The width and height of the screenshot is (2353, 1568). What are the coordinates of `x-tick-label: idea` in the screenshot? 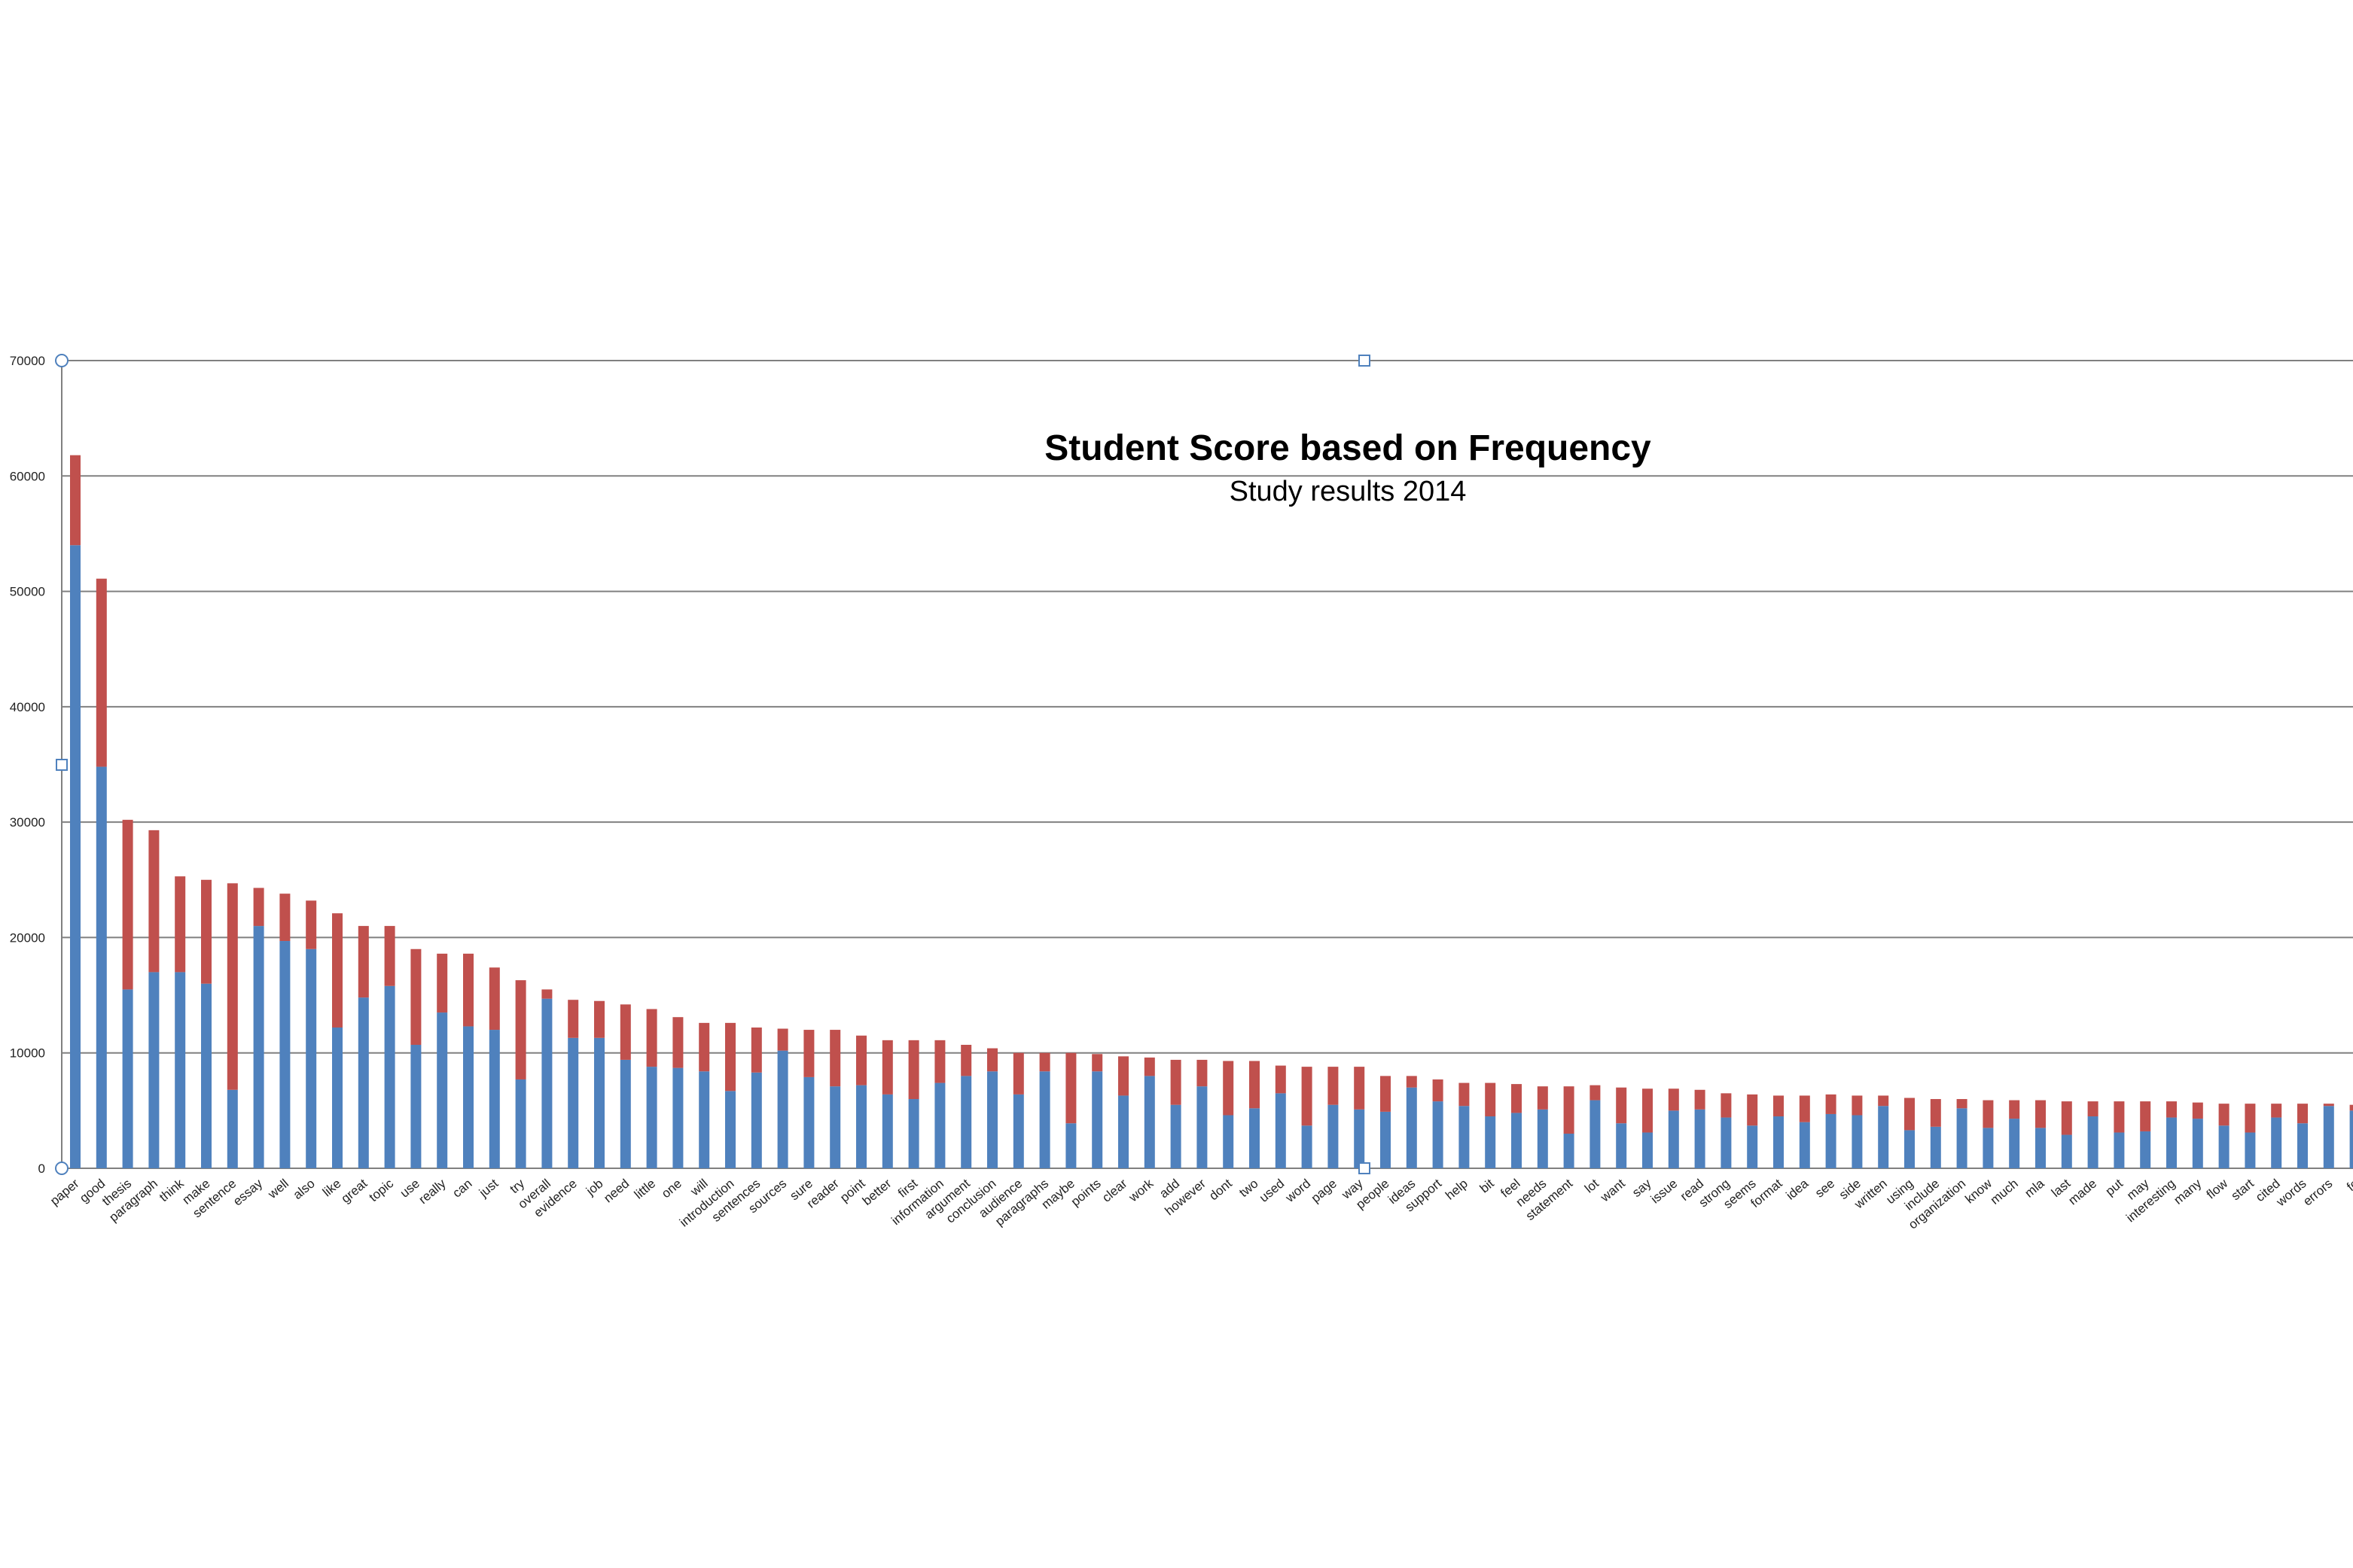 It's located at (1798, 1189).